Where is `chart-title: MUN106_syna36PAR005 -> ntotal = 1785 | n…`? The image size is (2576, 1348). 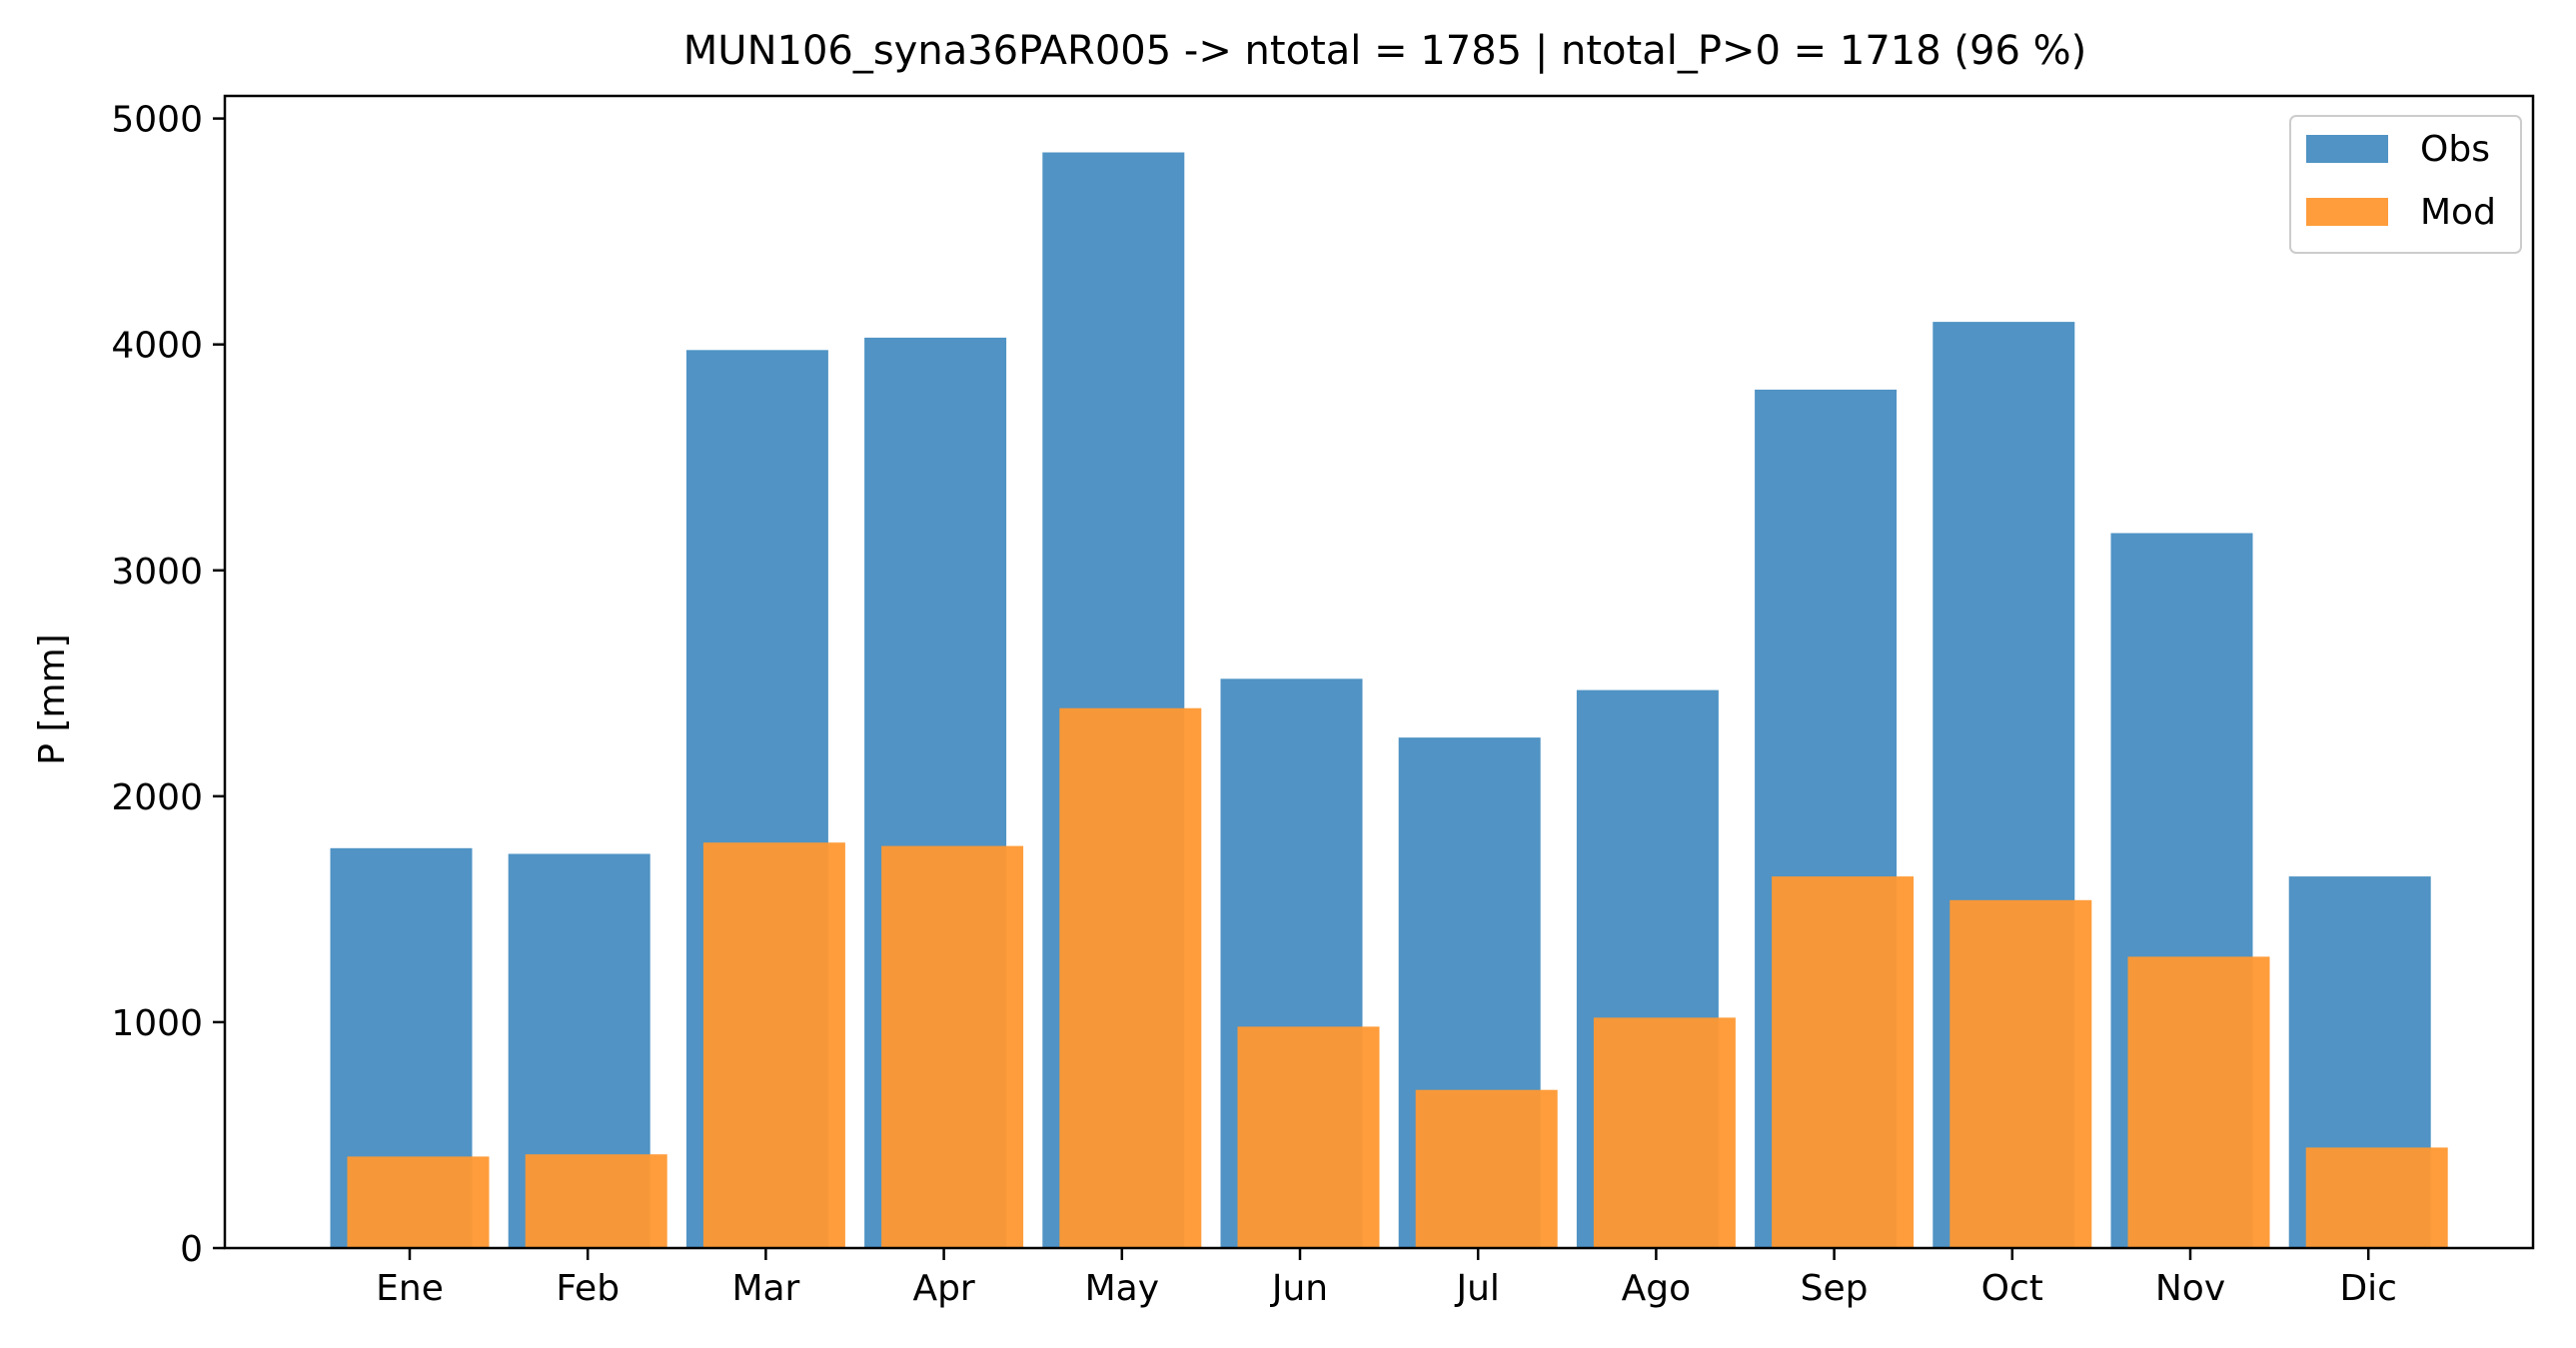 chart-title: MUN106_syna36PAR005 -> ntotal = 1785 | n… is located at coordinates (1384, 51).